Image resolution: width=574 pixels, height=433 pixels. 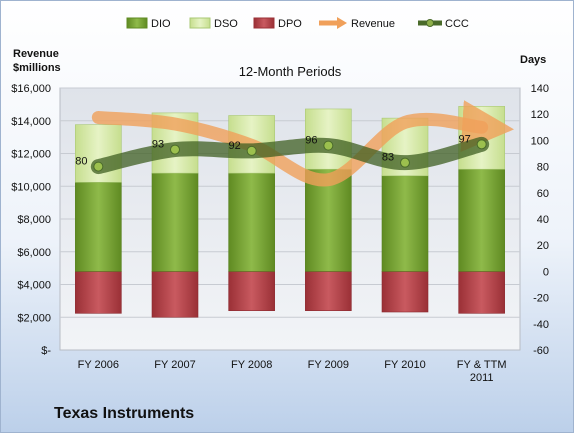 What do you see at coordinates (235, 146) in the screenshot?
I see `ccc-data-label: 92` at bounding box center [235, 146].